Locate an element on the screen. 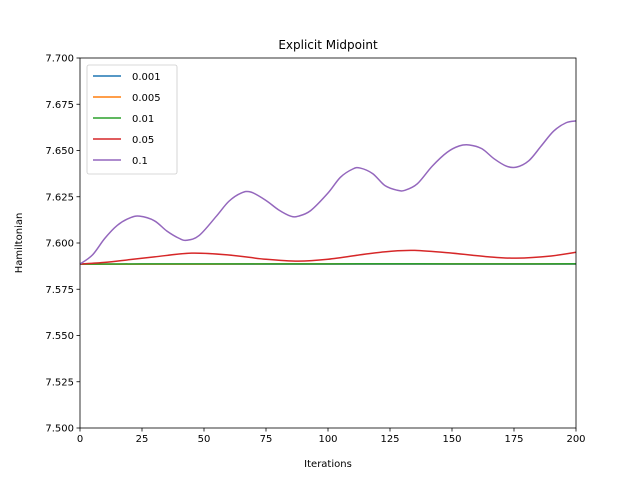  x-axis: 0 25 50 75 100 125 150 175 200 is located at coordinates (331, 436).